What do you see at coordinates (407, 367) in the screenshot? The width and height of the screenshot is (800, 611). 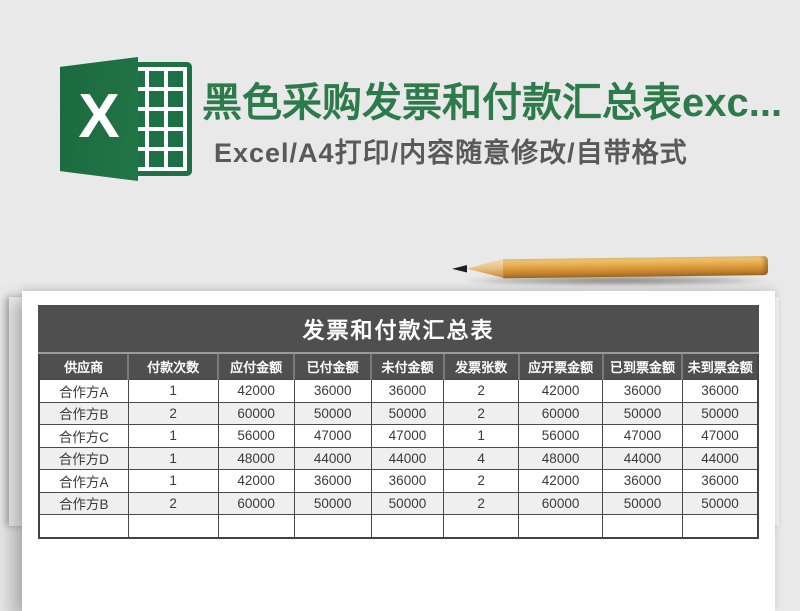 I see `column-header: 未付金额` at bounding box center [407, 367].